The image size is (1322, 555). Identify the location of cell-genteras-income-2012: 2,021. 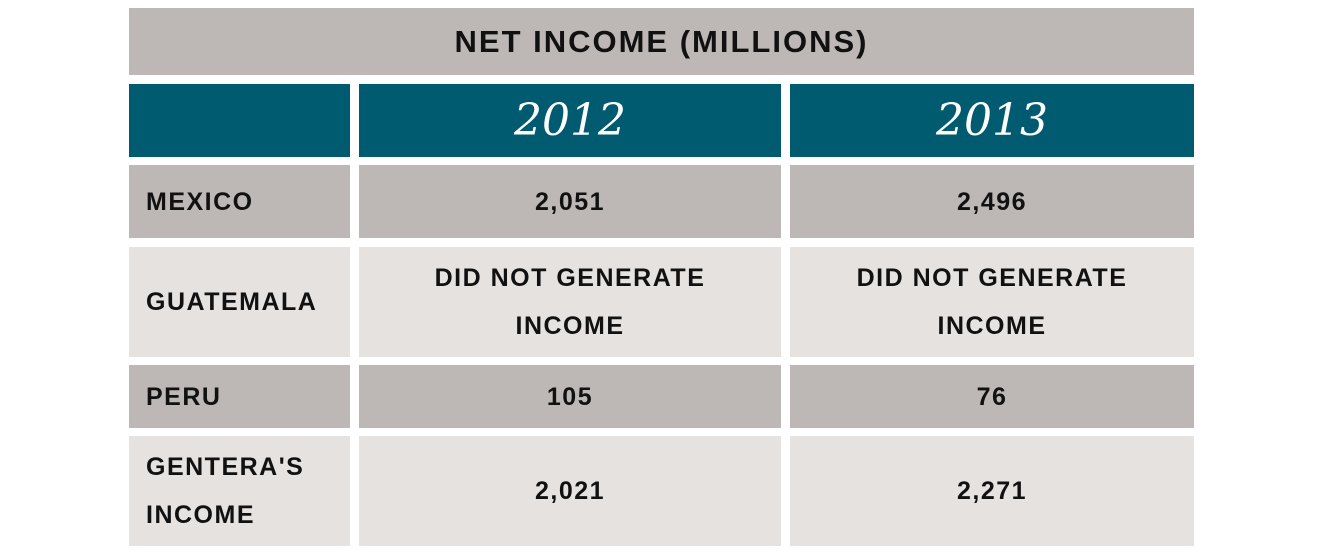
(570, 491).